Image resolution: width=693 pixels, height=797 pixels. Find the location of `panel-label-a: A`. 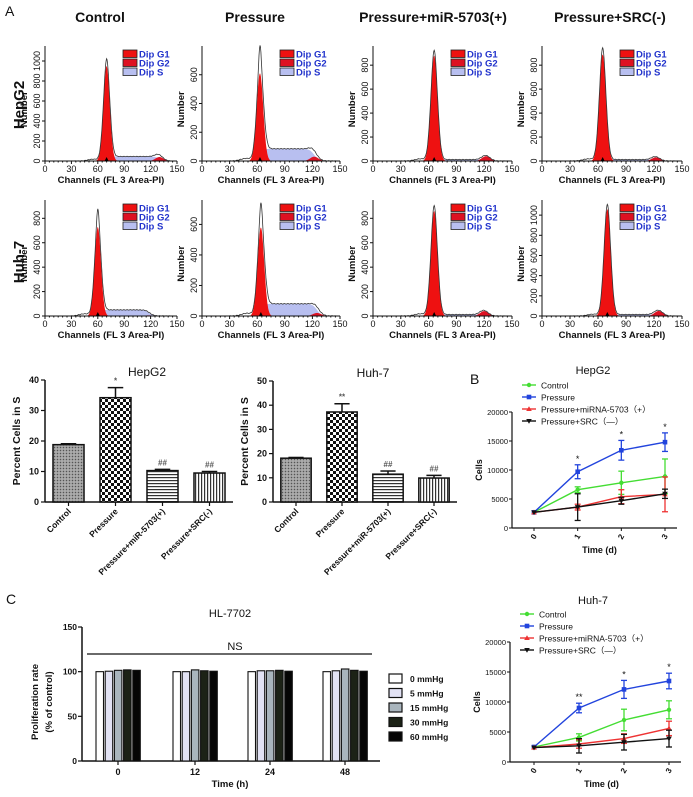

panel-label-a: A is located at coordinates (10, 11).